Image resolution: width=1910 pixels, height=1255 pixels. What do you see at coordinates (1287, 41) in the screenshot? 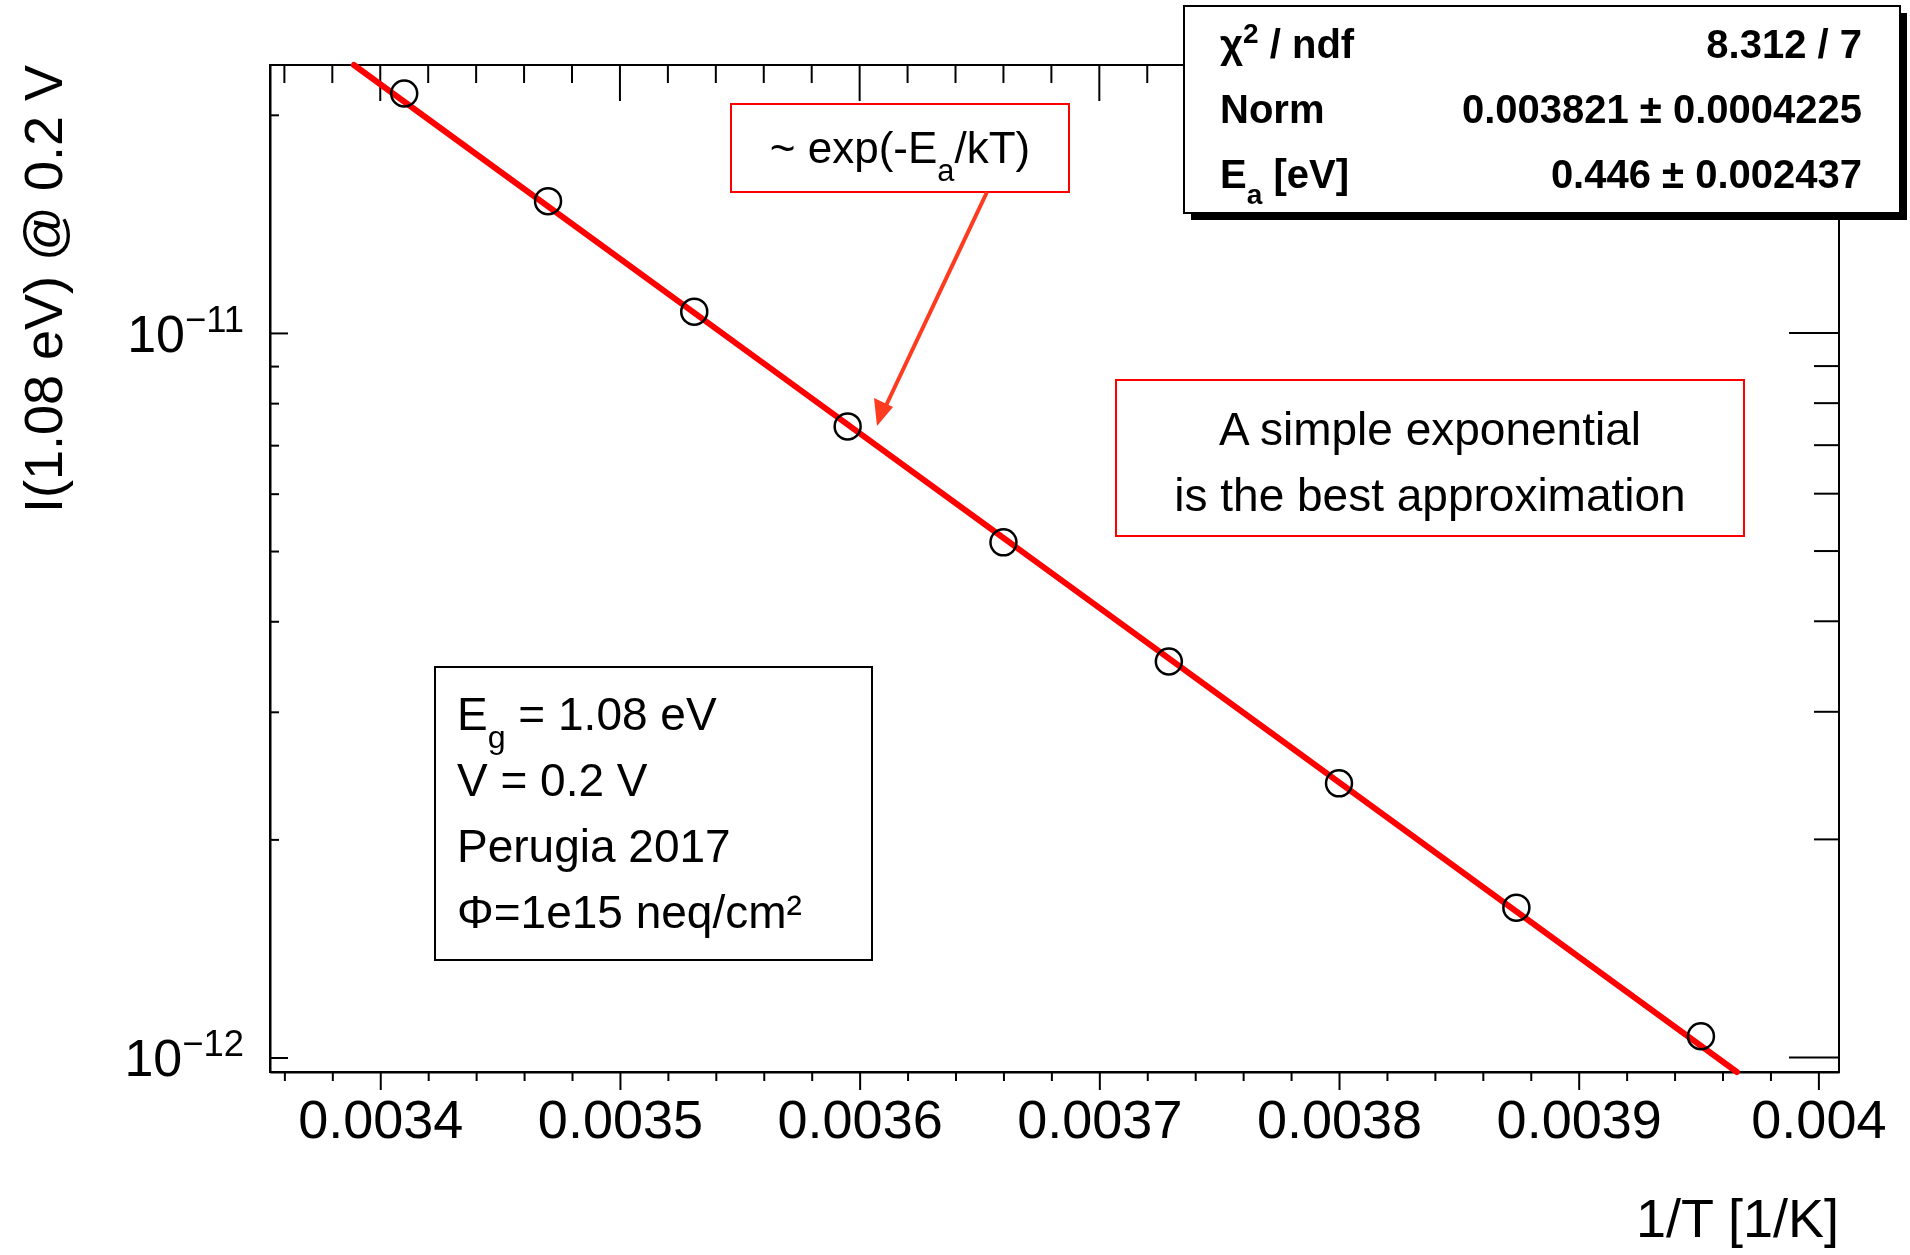
I see `annotation: χ$^{2}$ / ndf` at bounding box center [1287, 41].